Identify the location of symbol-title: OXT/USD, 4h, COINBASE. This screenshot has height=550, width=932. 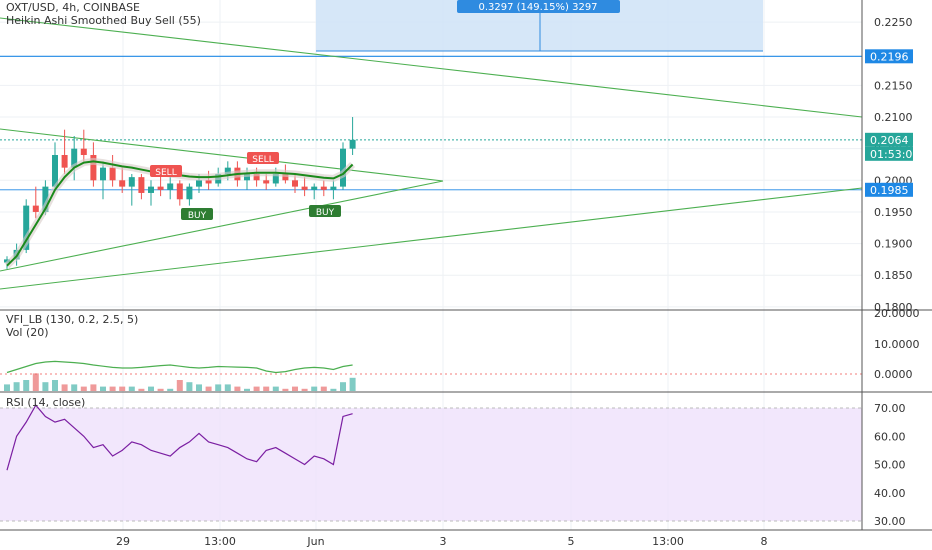
(73, 7).